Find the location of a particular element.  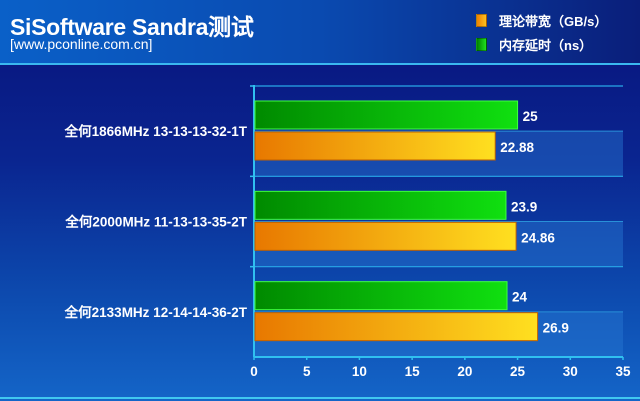

value-label: 25 is located at coordinates (531, 116).